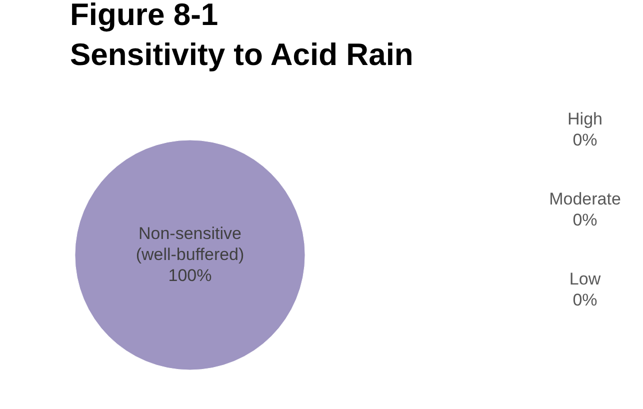 The image size is (643, 409). What do you see at coordinates (585, 279) in the screenshot?
I see `category-label: Low` at bounding box center [585, 279].